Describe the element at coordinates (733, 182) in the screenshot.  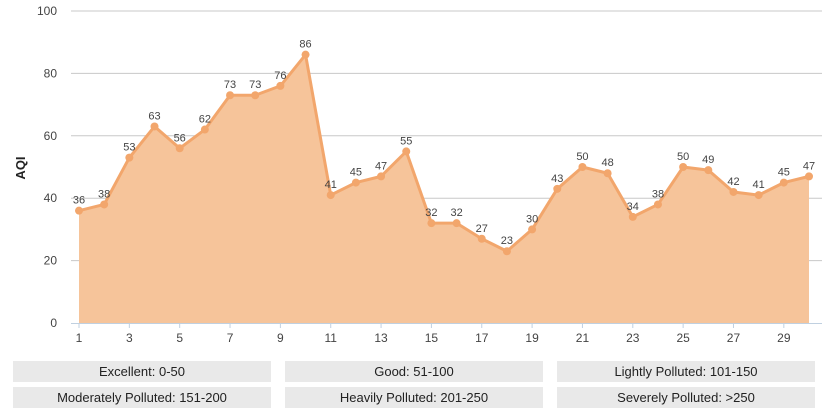
I see `data-label: 42` at that location.